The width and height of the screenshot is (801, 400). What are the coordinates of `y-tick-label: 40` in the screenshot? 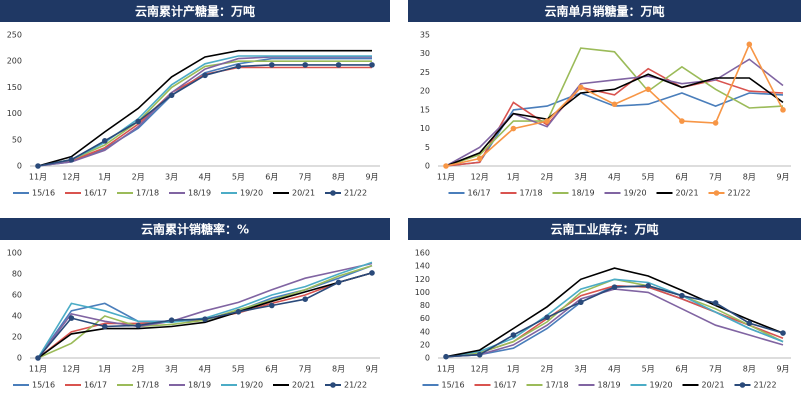 It's located at (425, 331).